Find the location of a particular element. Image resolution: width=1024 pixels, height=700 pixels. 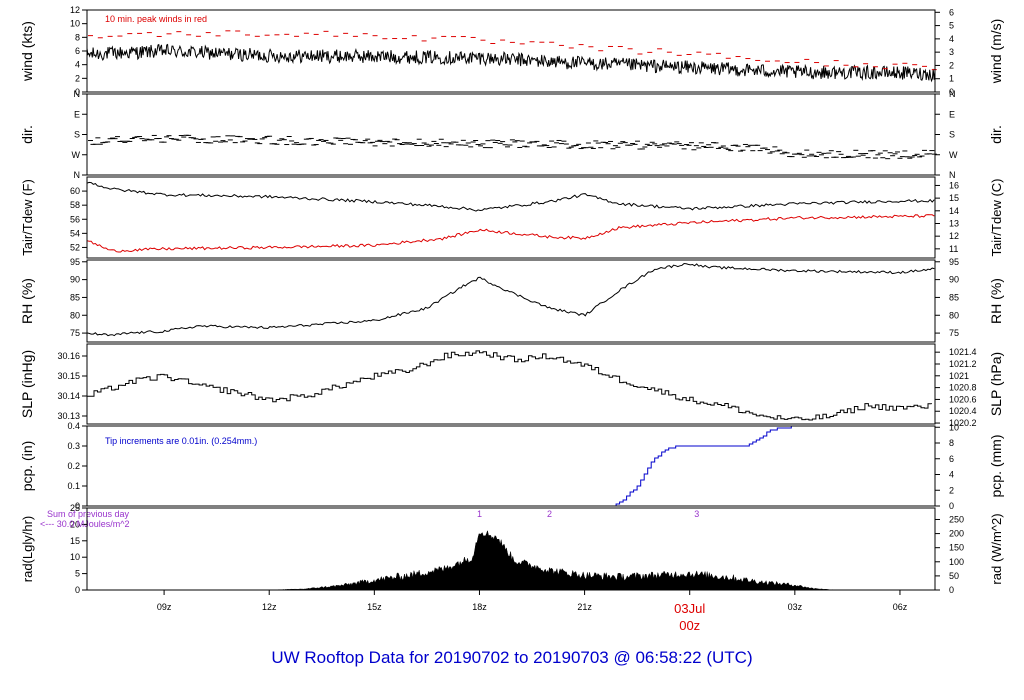

right-tick-label: 1020.4 is located at coordinates (963, 411).